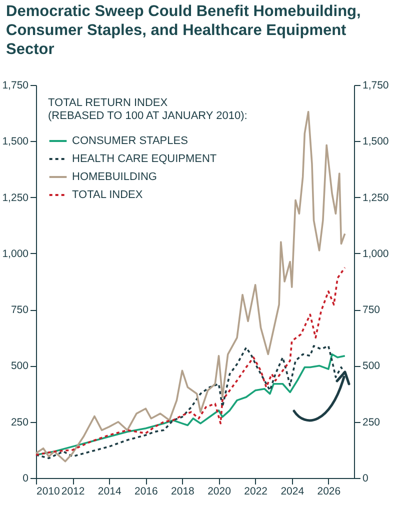 This screenshot has width=398, height=522. What do you see at coordinates (375, 198) in the screenshot?
I see `y2-tick-label: 1,250` at bounding box center [375, 198].